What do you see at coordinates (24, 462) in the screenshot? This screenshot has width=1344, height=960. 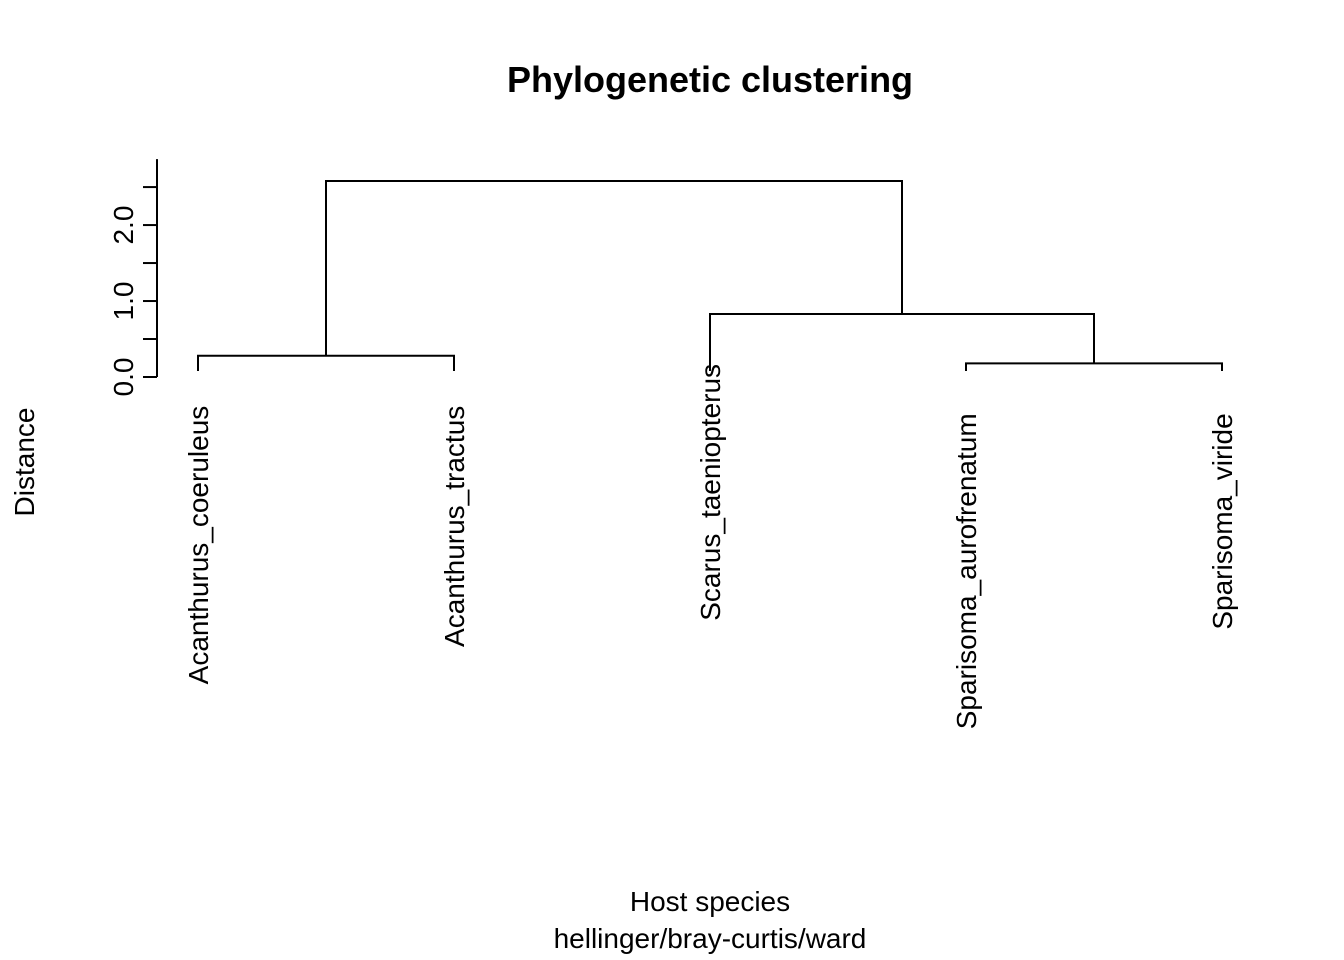 I see `y-axis-title: Distance` at bounding box center [24, 462].